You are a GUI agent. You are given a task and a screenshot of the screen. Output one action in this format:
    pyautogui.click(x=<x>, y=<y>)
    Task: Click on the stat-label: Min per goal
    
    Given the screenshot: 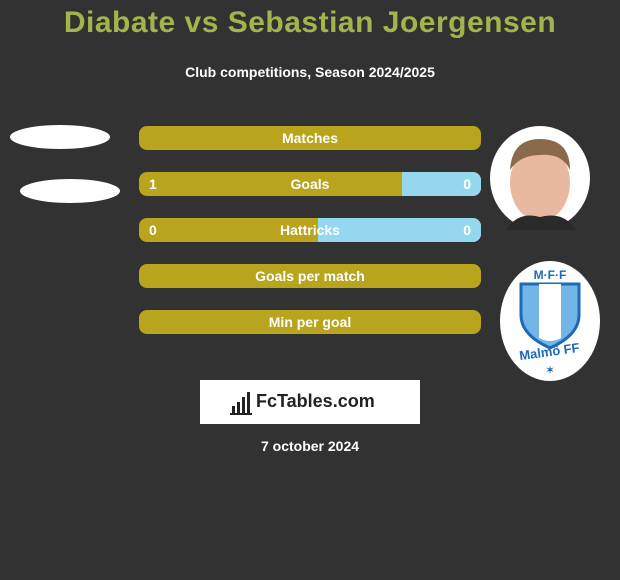 What is the action you would take?
    pyautogui.click(x=310, y=322)
    